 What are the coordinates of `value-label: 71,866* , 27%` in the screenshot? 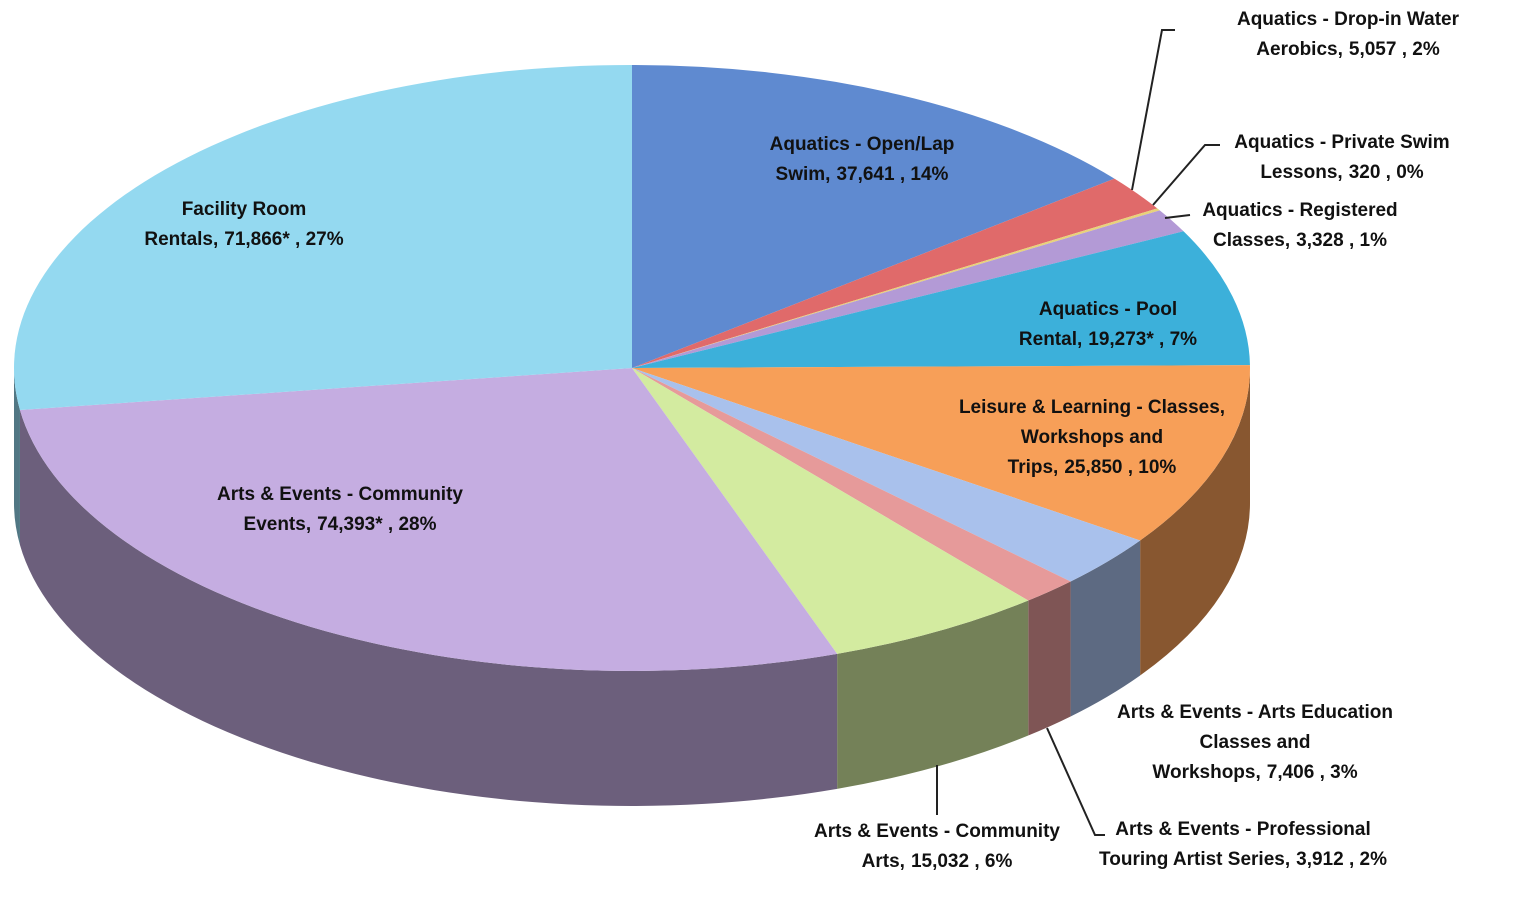 It's located at (284, 239).